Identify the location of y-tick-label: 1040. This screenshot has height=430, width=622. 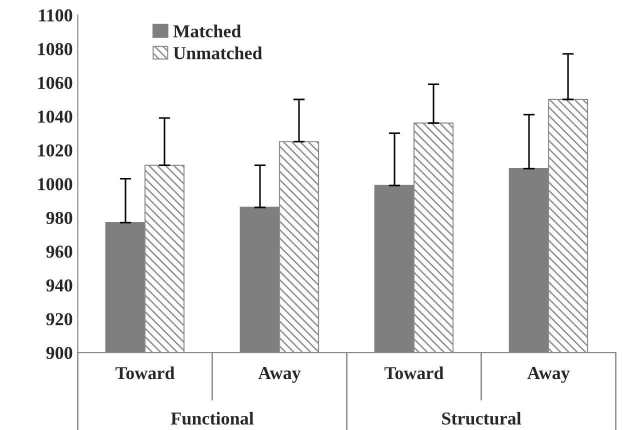
(55, 116).